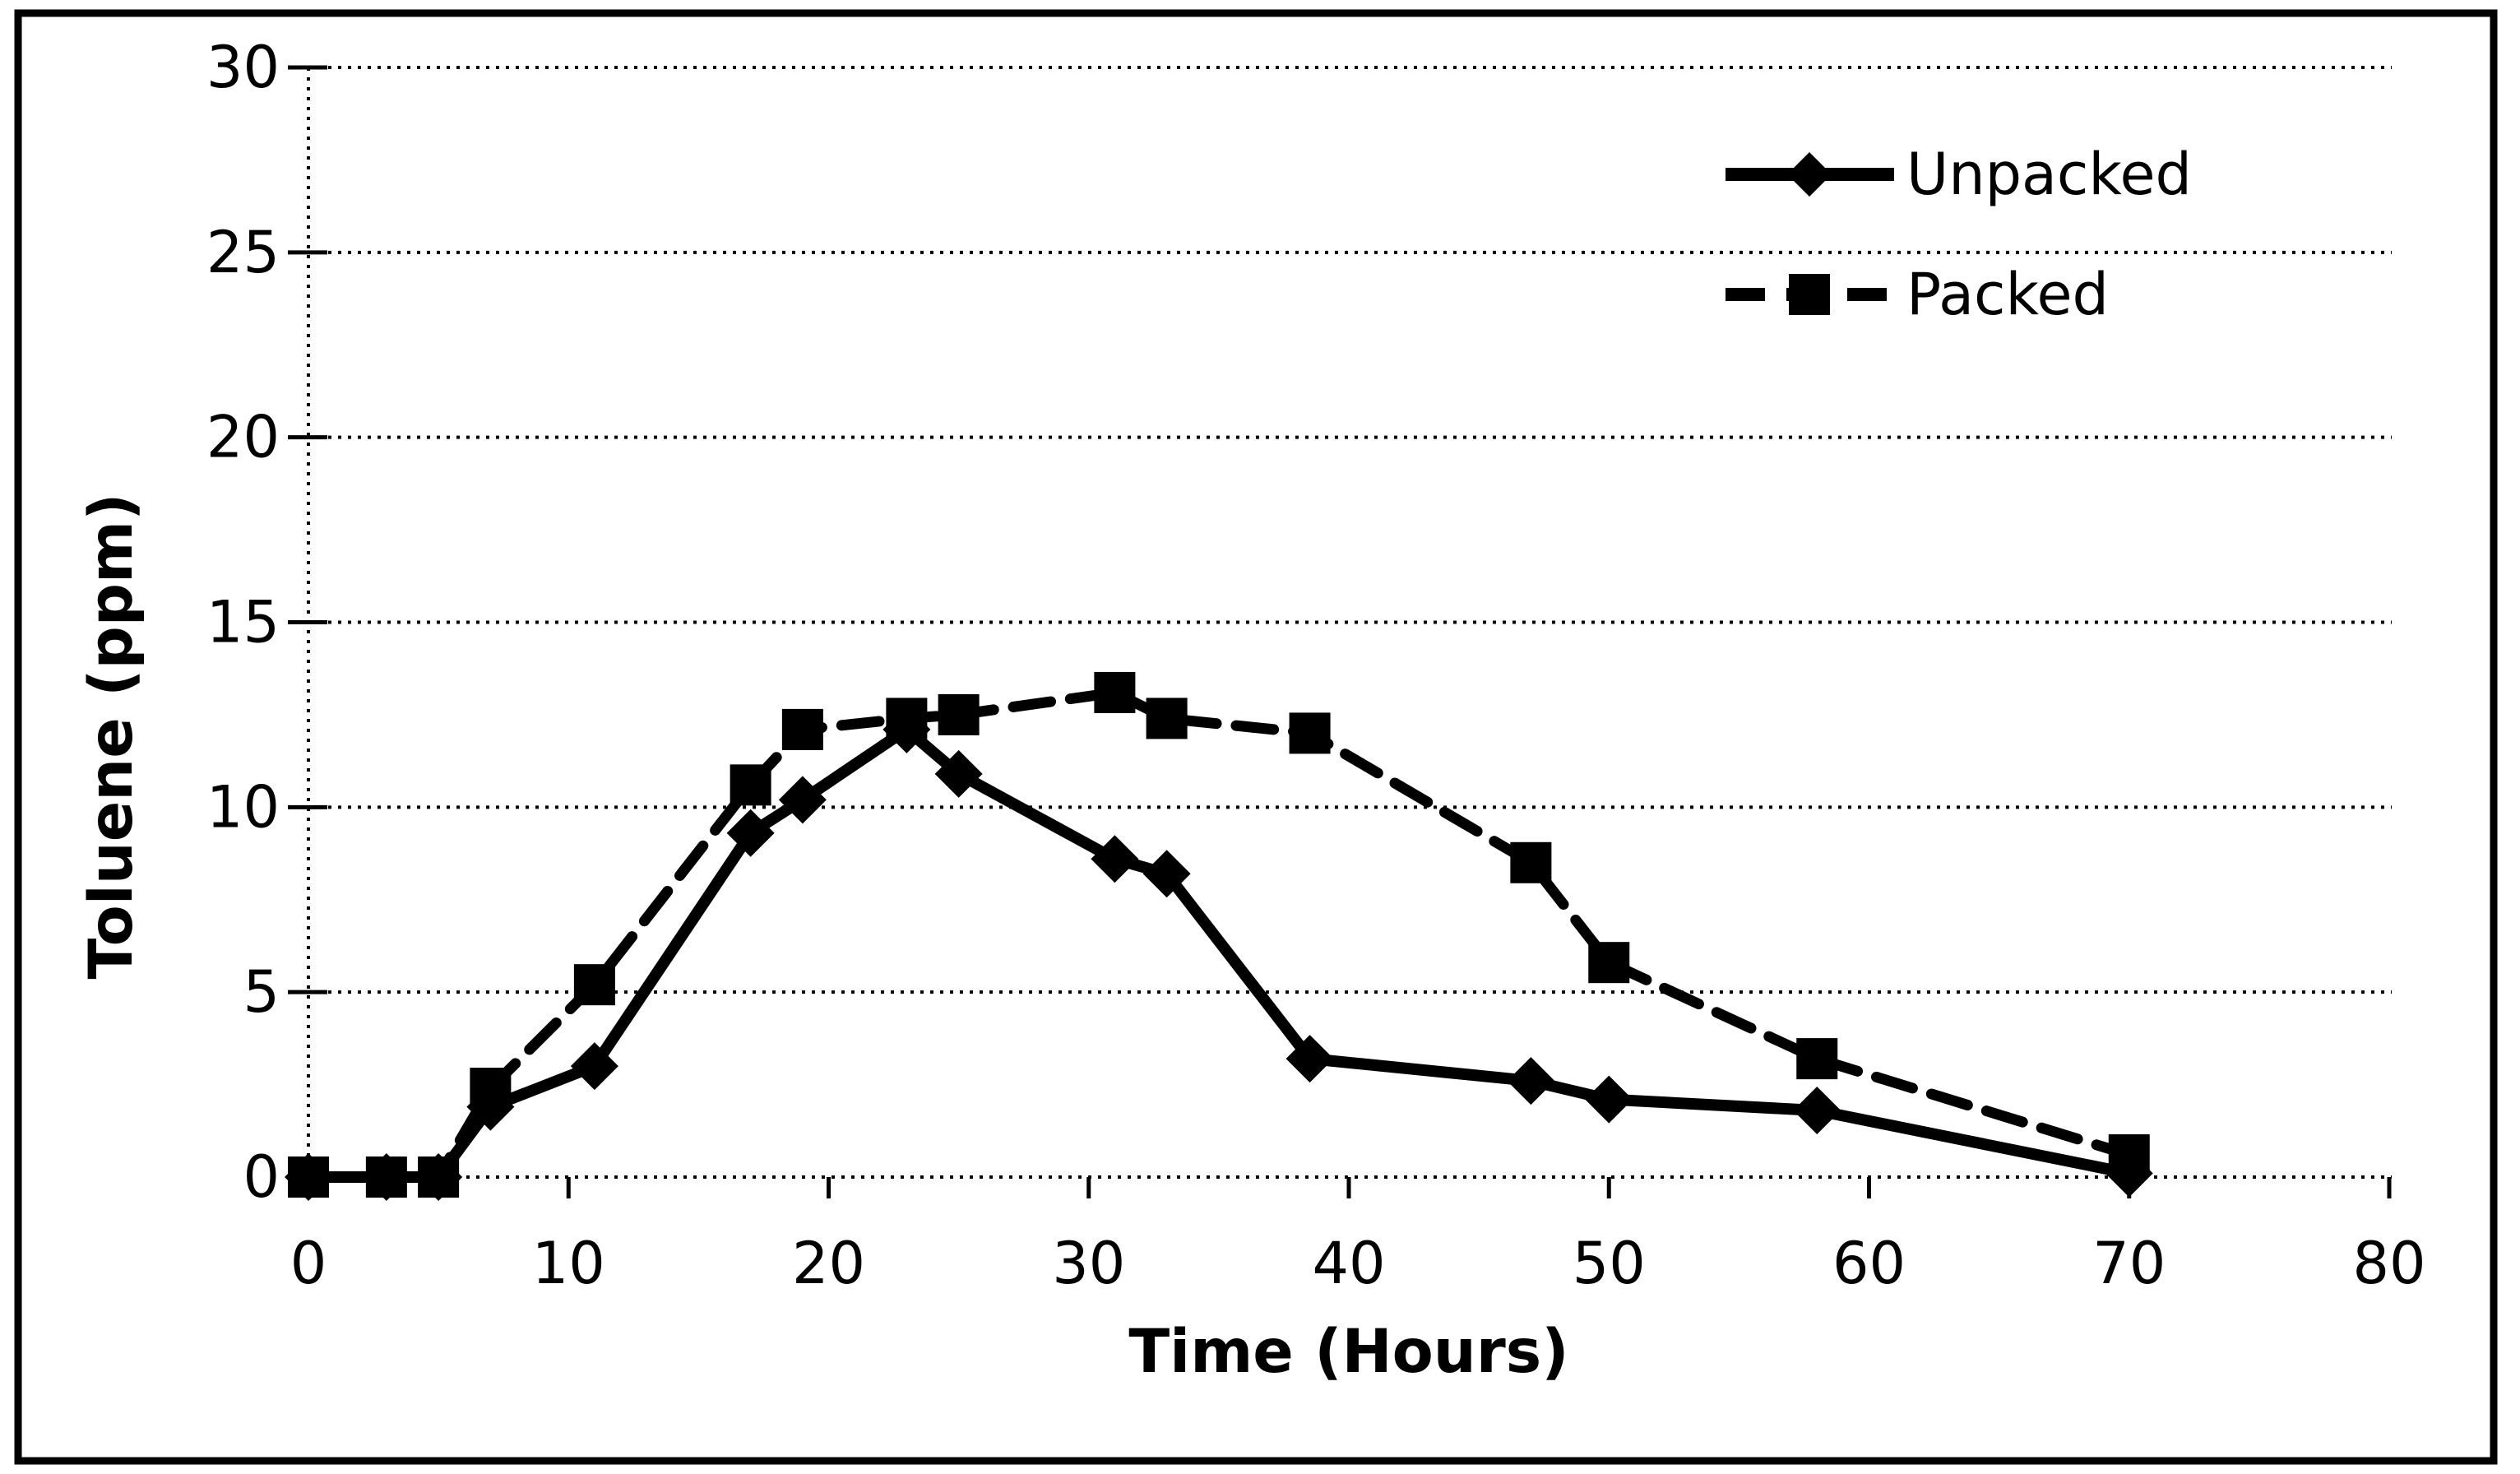 The image size is (2520, 1474). What do you see at coordinates (261, 992) in the screenshot?
I see `y-tick-label: 5` at bounding box center [261, 992].